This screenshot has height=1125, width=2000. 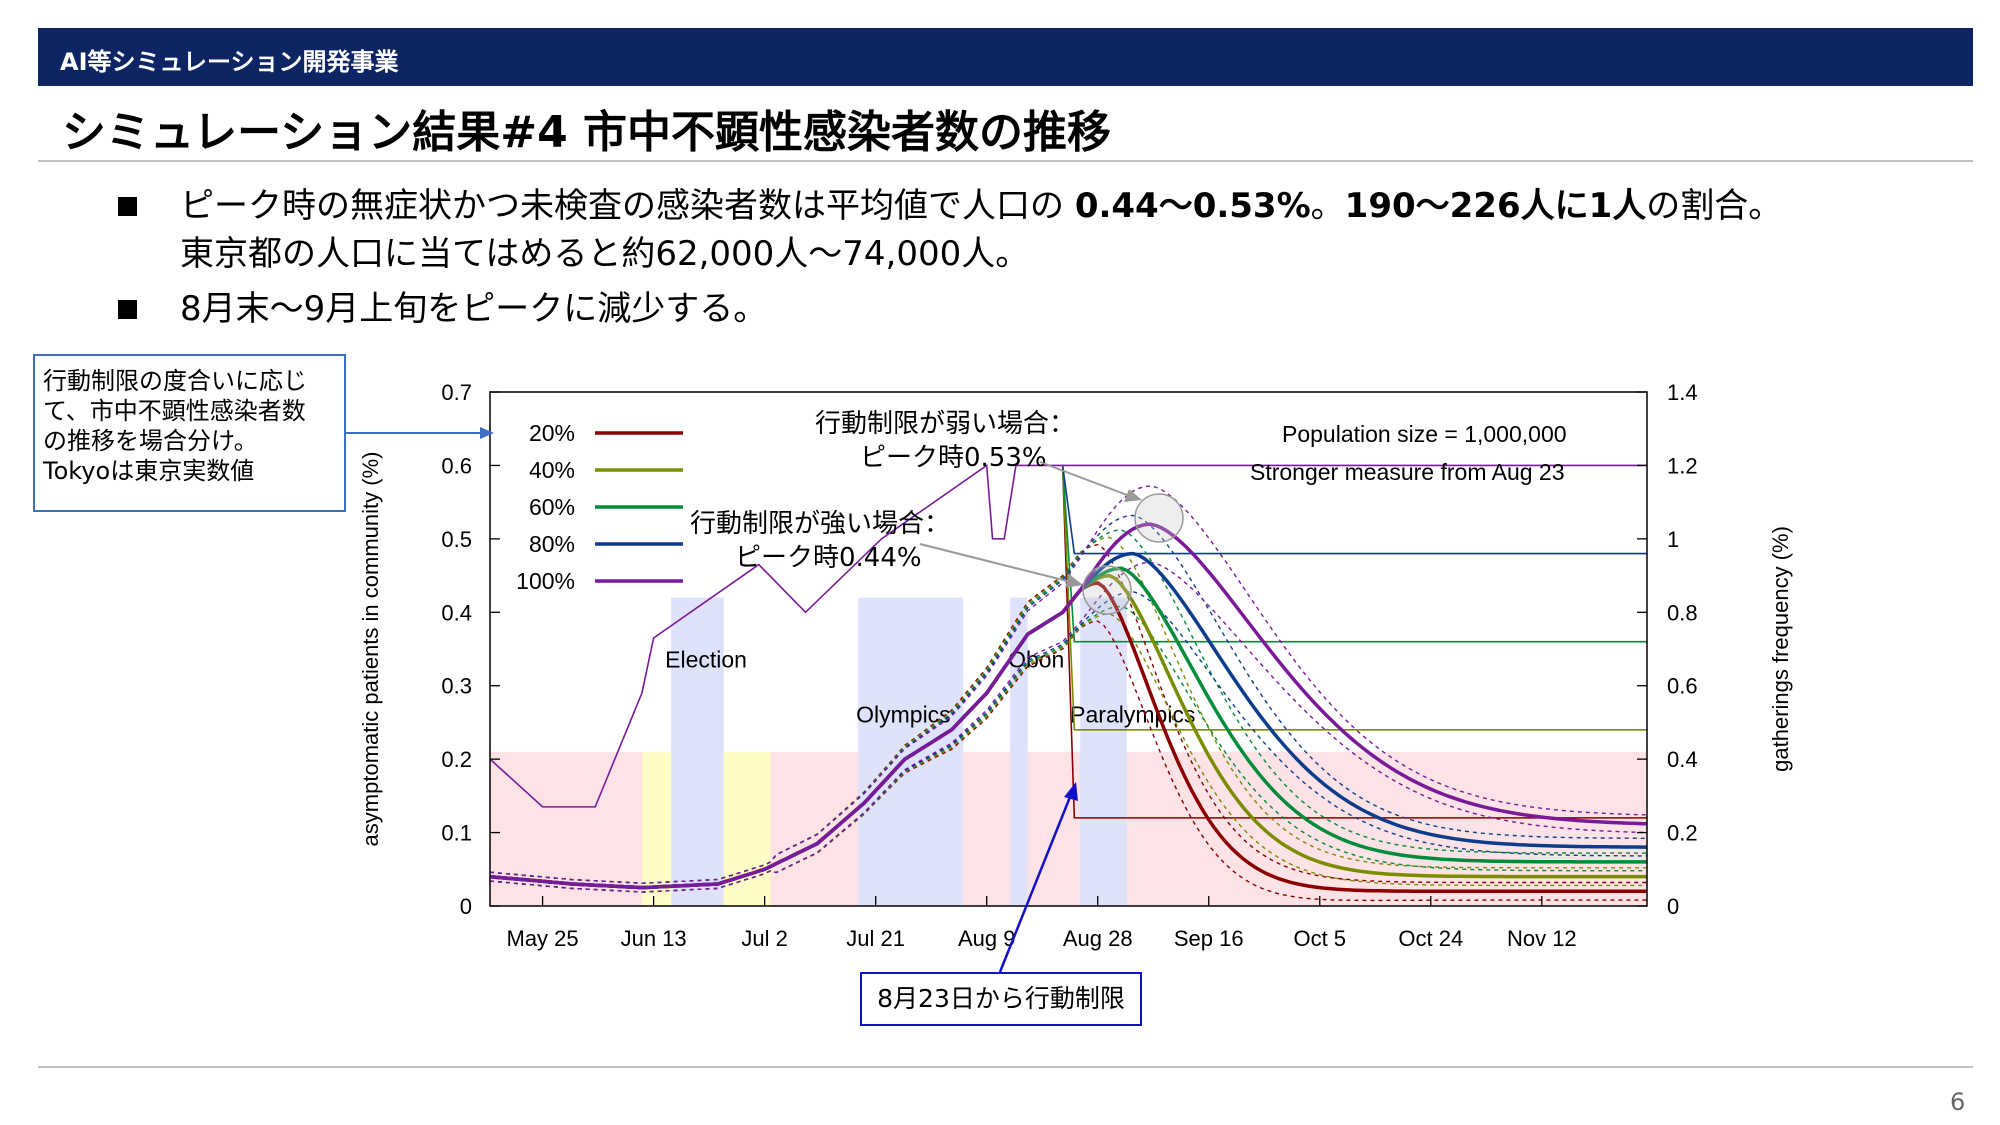 I want to click on note-line: 行動制限の度合いに応じ, so click(x=175, y=381).